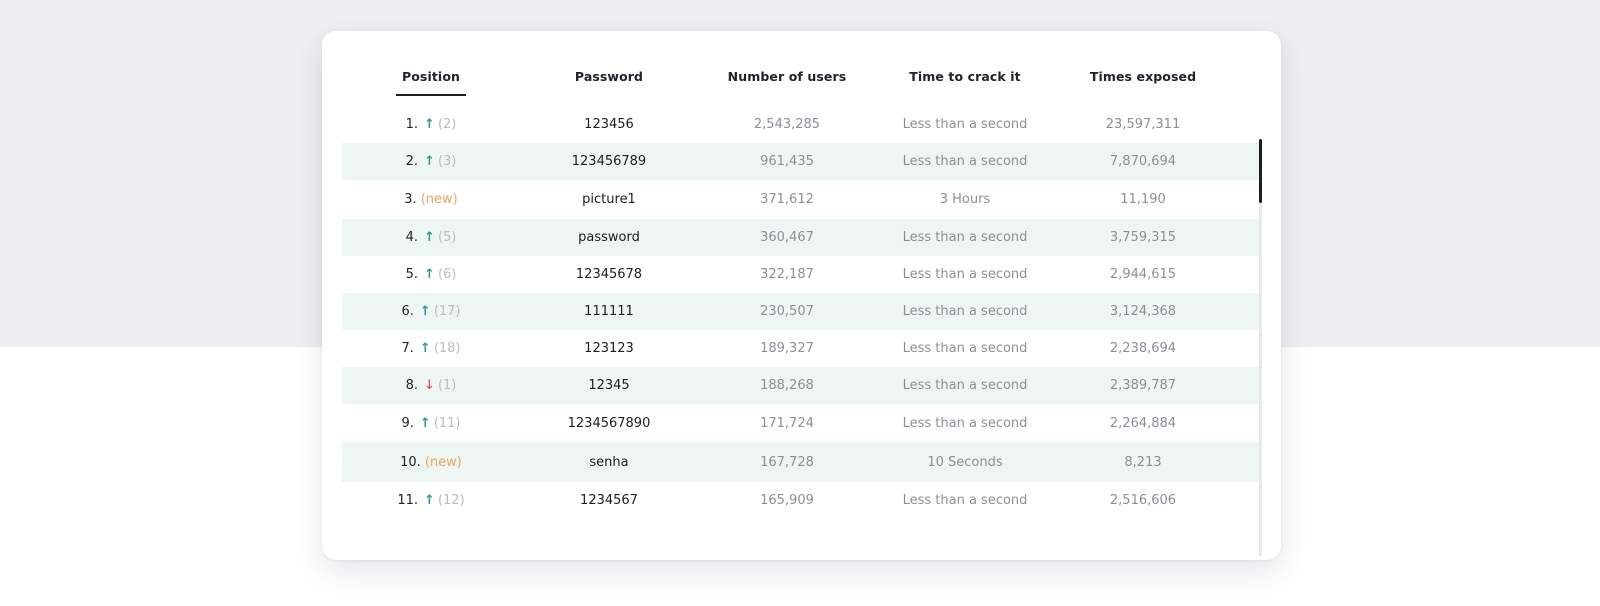  What do you see at coordinates (1143, 124) in the screenshot?
I see `exposed-cell: 23,597,311` at bounding box center [1143, 124].